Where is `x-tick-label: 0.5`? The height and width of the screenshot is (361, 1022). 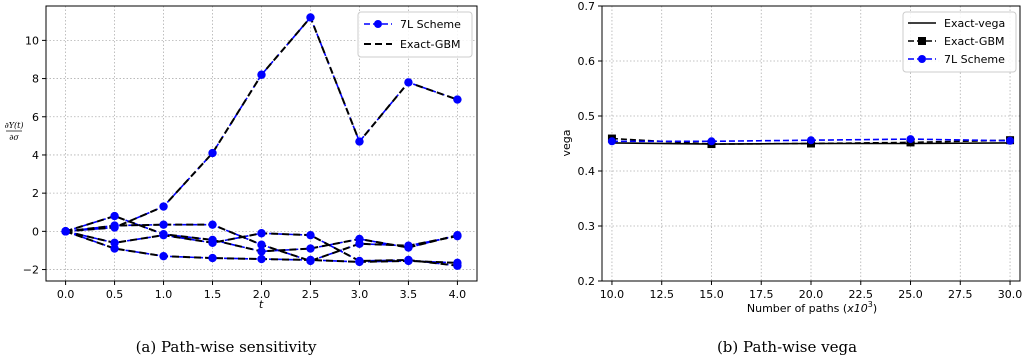 x-tick-label: 0.5 is located at coordinates (115, 294).